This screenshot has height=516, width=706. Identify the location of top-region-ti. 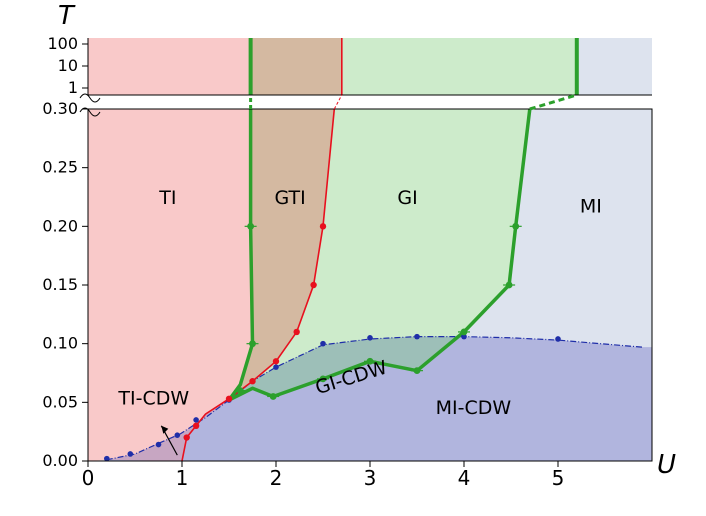
(169, 66).